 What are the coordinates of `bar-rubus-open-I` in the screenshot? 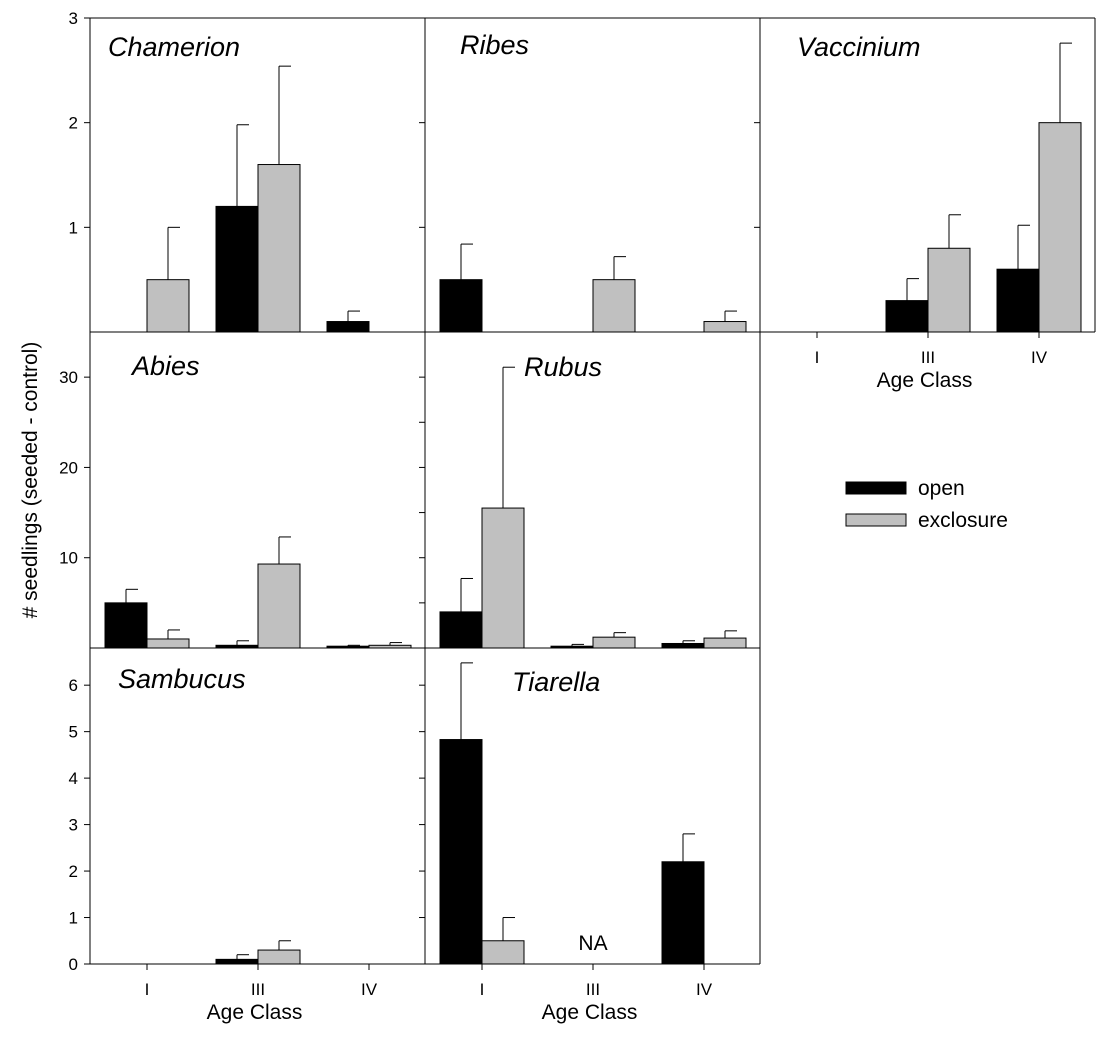 It's located at (461, 630).